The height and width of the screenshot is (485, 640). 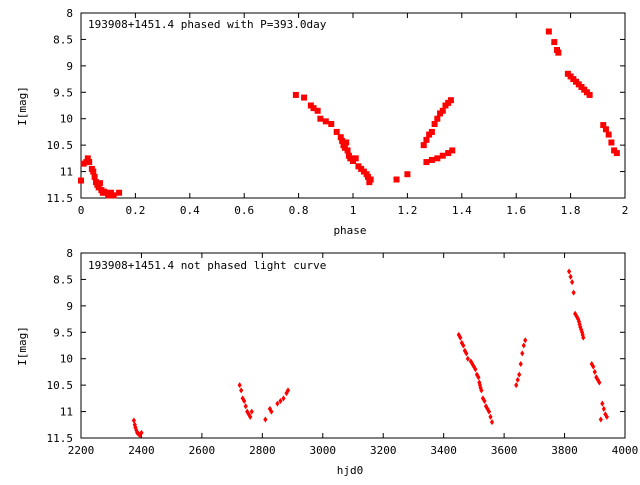 I want to click on x-tick-label: 2600, so click(x=202, y=450).